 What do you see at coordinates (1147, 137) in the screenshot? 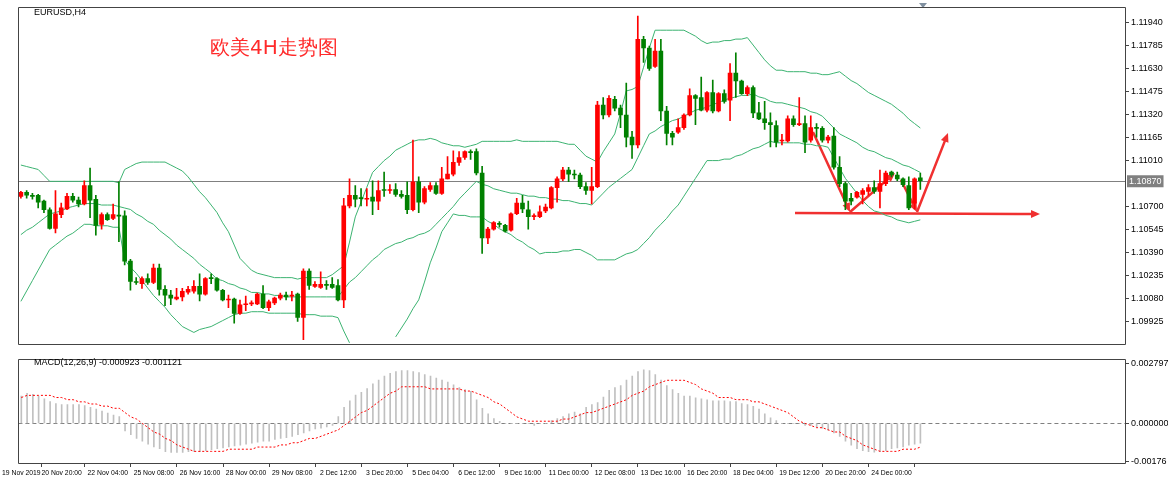
I see `y-tick-label: 1.11165` at bounding box center [1147, 137].